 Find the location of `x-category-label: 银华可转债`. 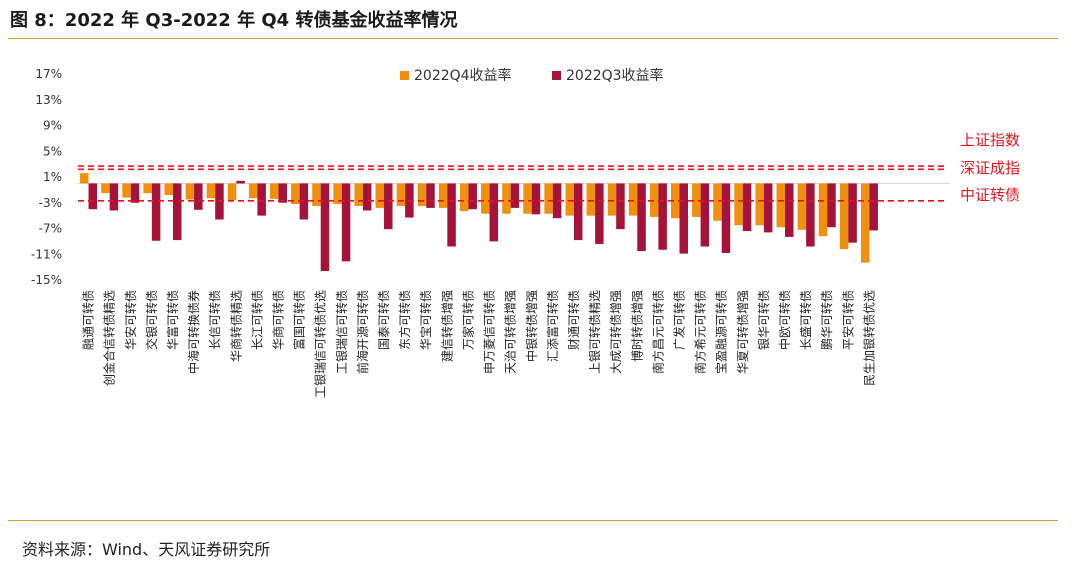

x-category-label: 银华可转债 is located at coordinates (763, 320).